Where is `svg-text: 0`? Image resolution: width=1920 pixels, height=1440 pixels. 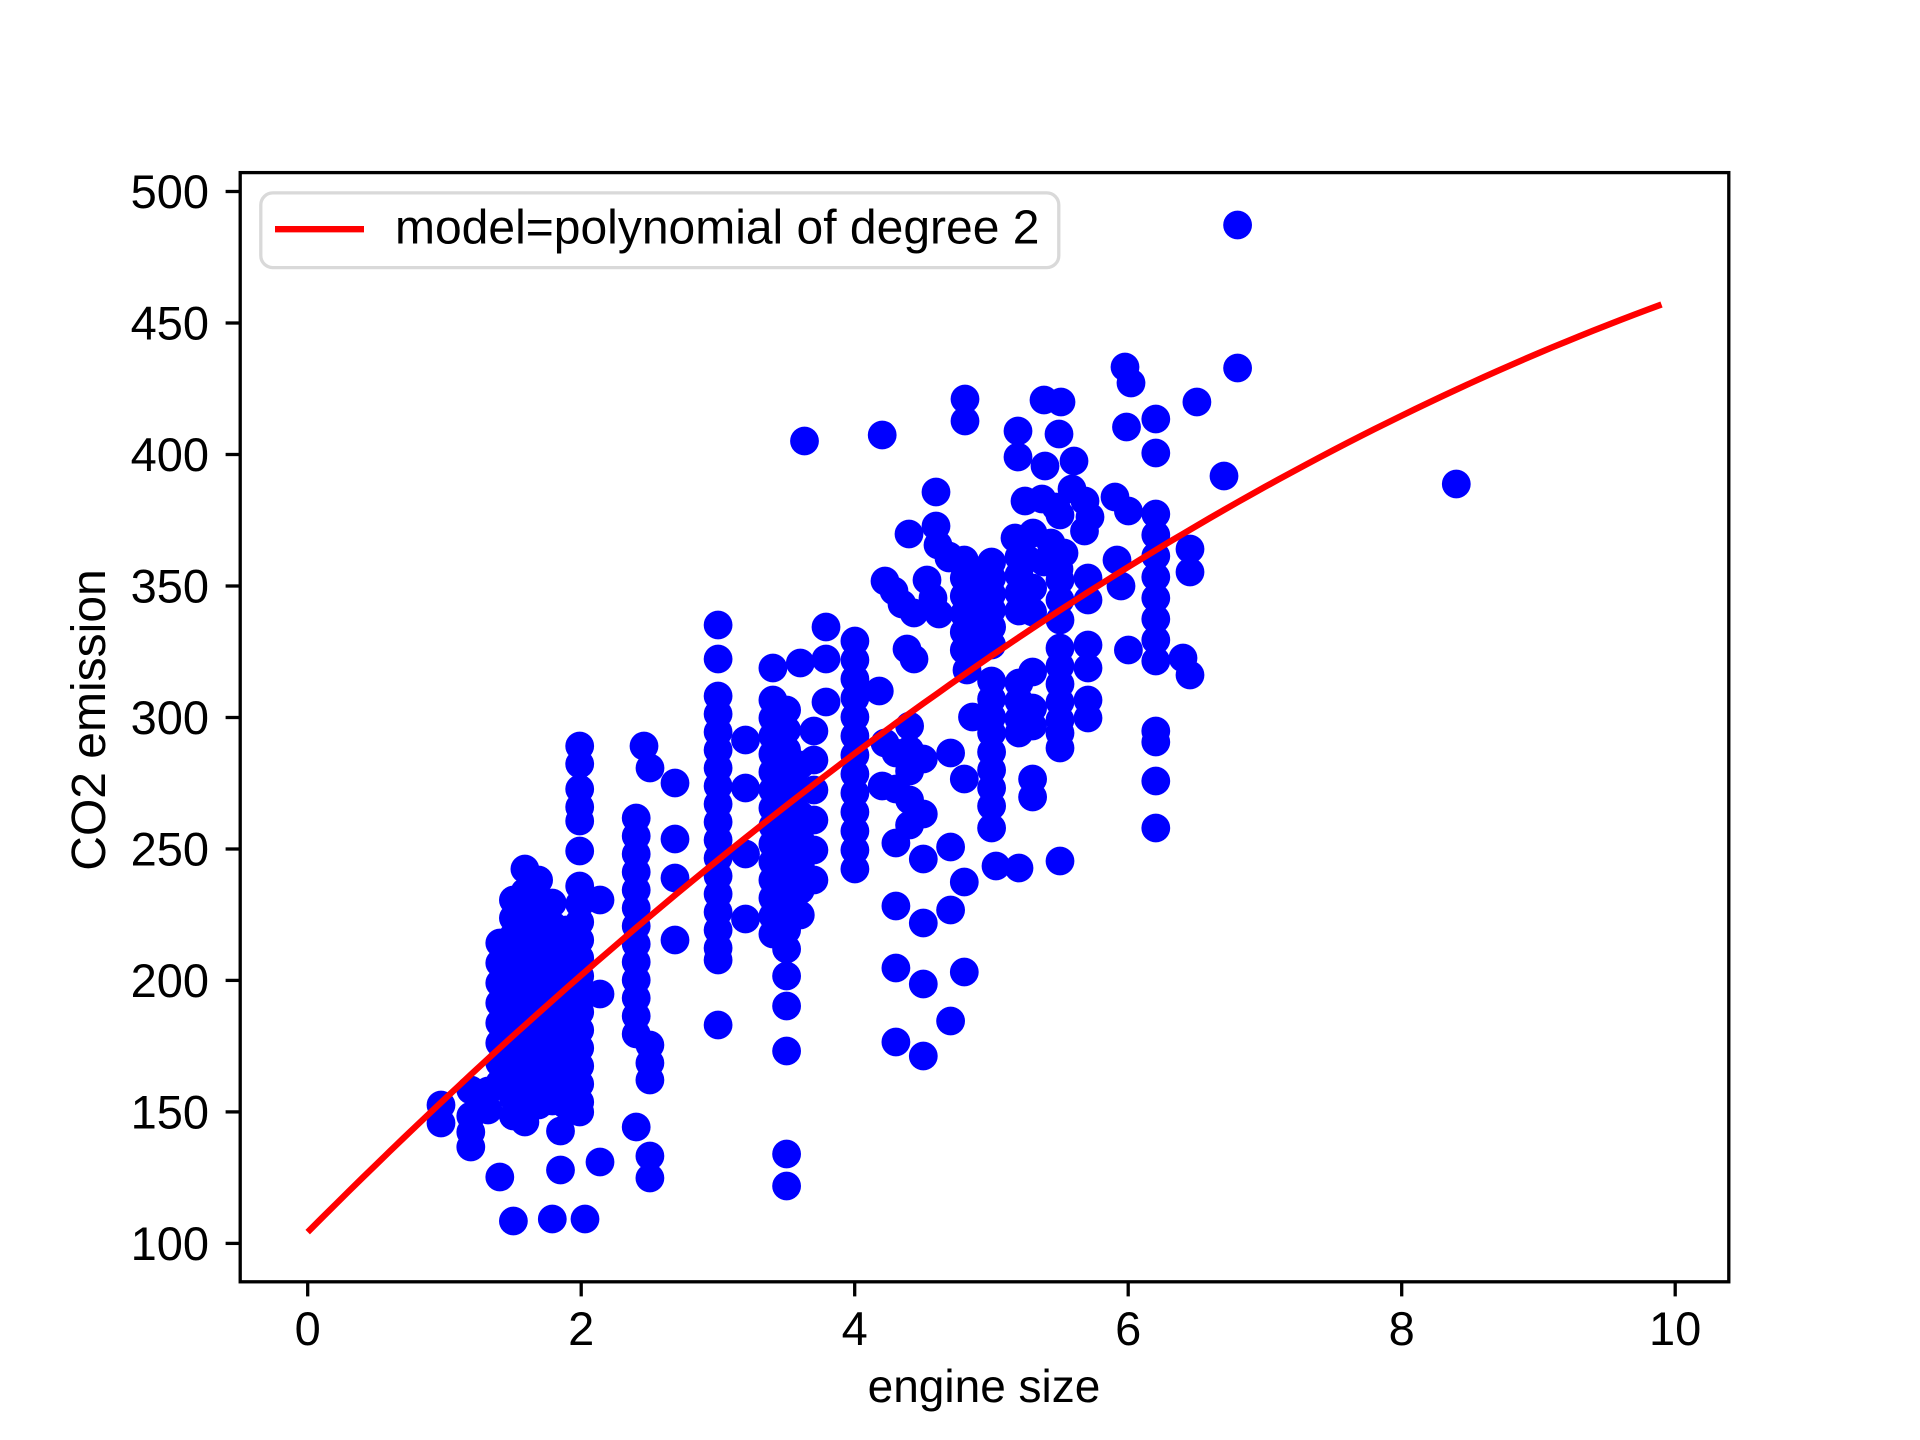 svg-text: 0 is located at coordinates (308, 1328).